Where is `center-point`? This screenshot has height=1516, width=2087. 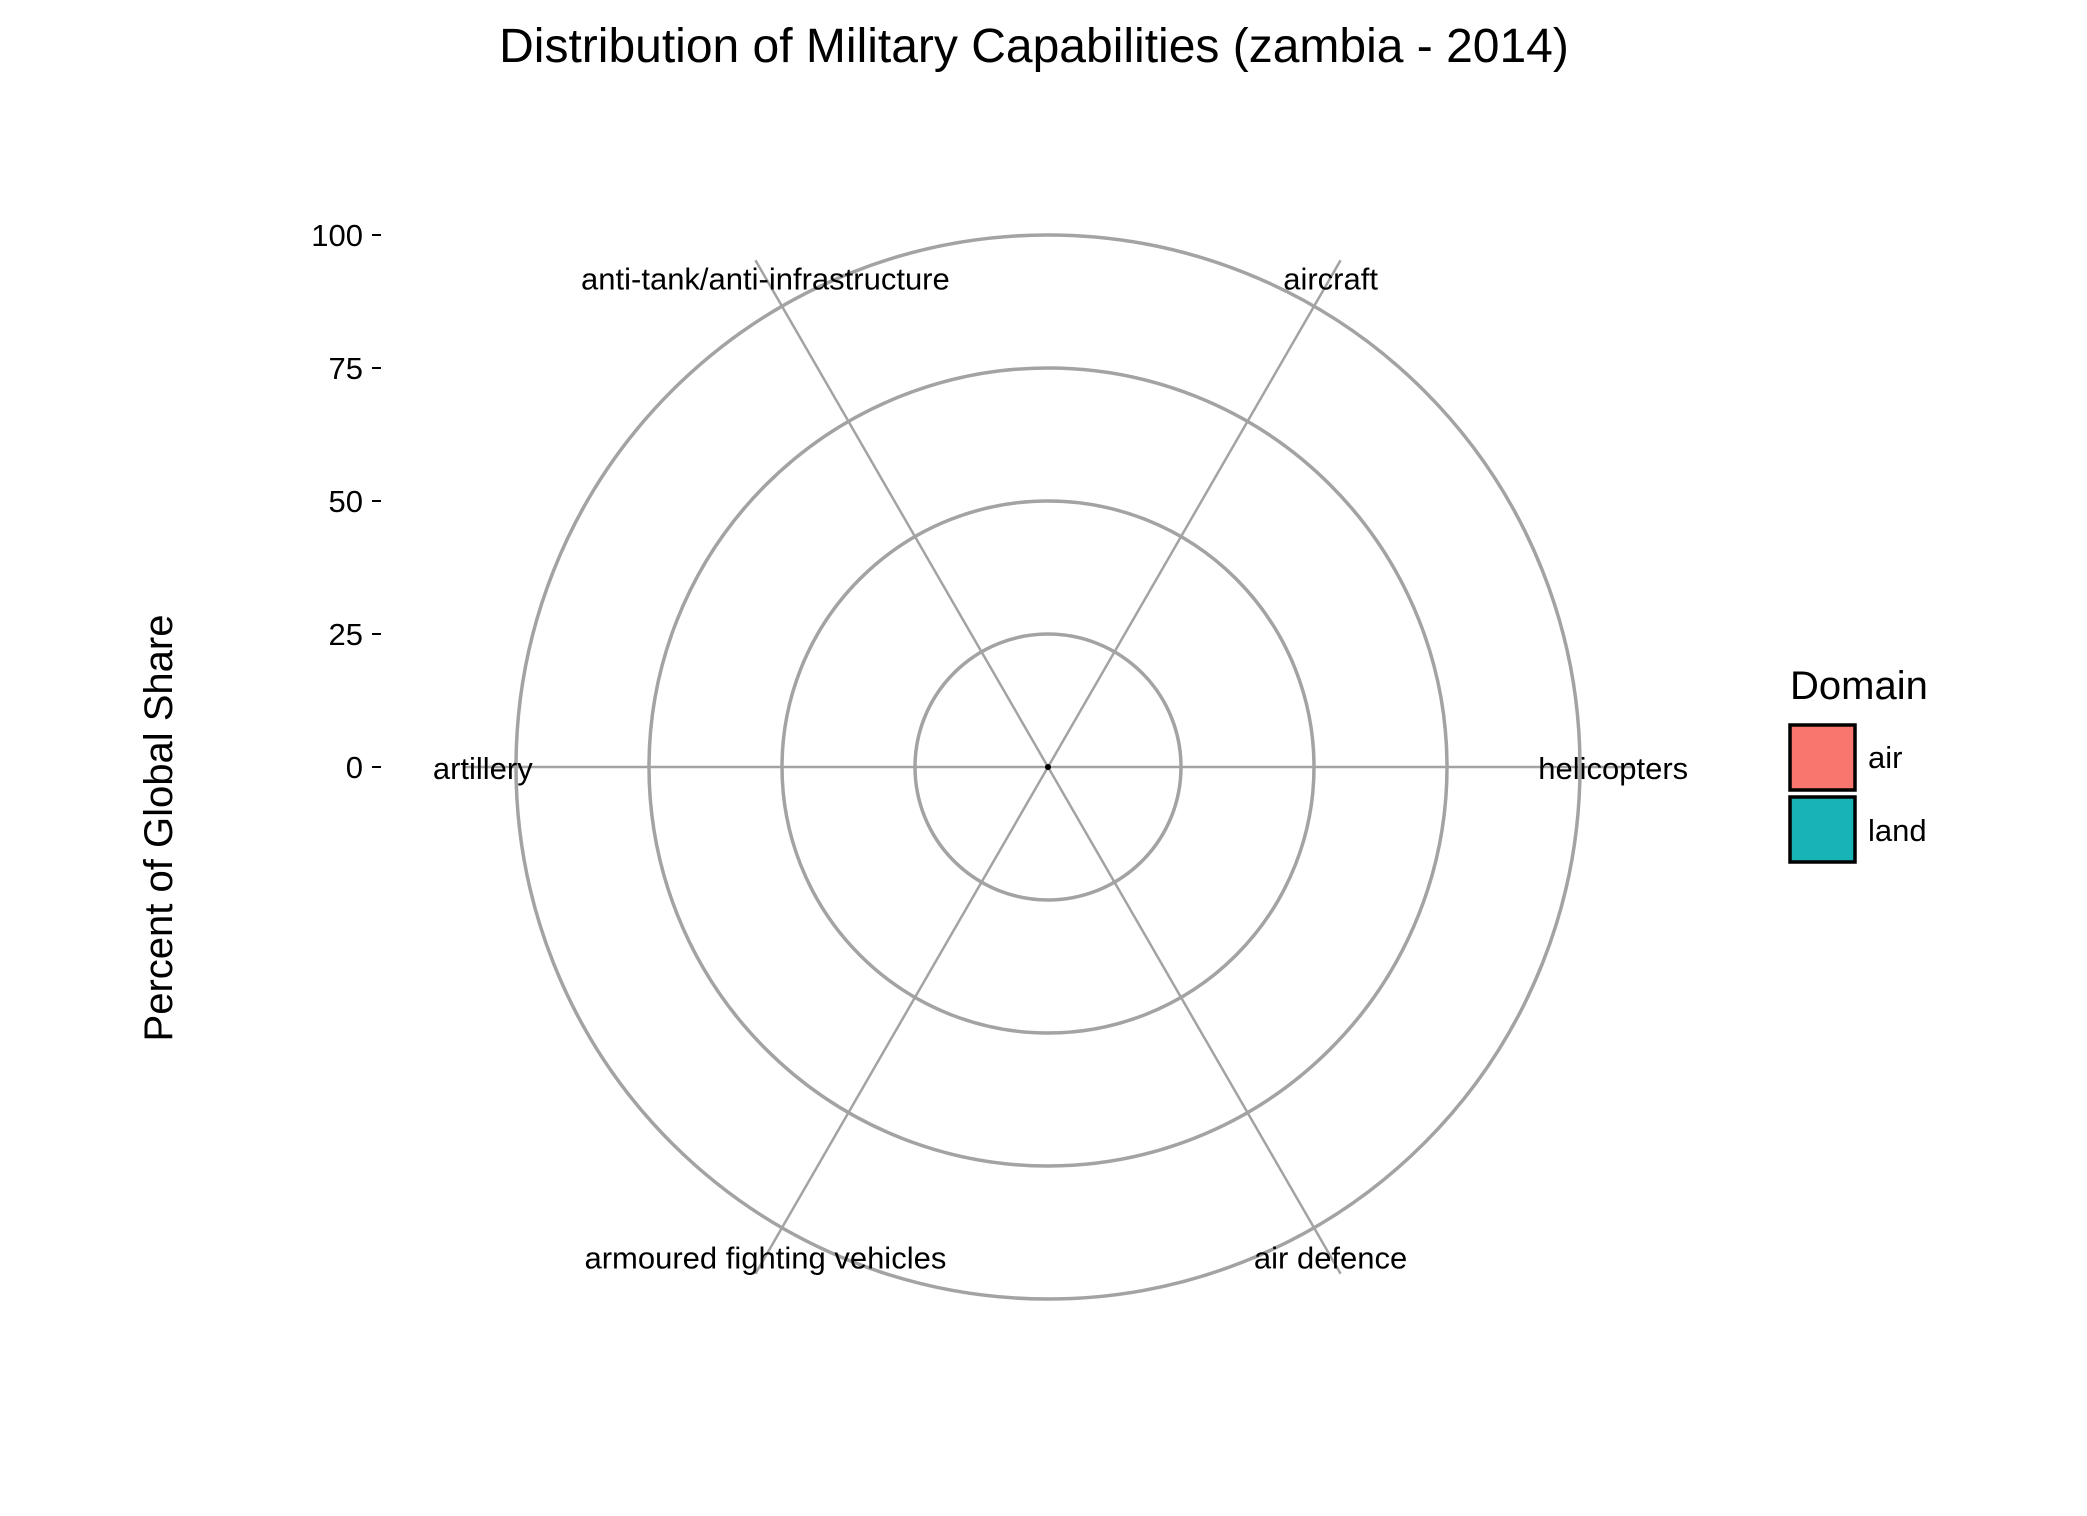
center-point is located at coordinates (1048, 767).